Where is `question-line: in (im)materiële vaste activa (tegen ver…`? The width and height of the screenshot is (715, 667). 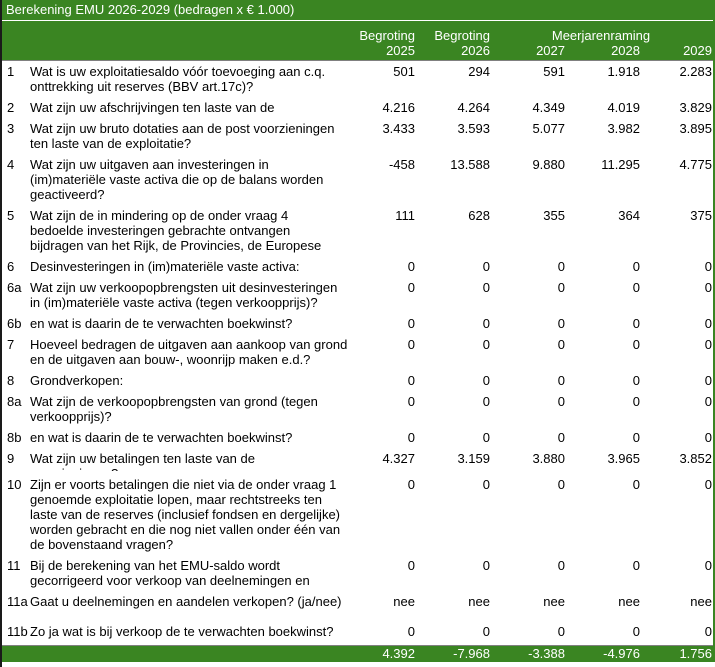
question-line: in (im)materiële vaste activa (tegen ver… is located at coordinates (174, 302).